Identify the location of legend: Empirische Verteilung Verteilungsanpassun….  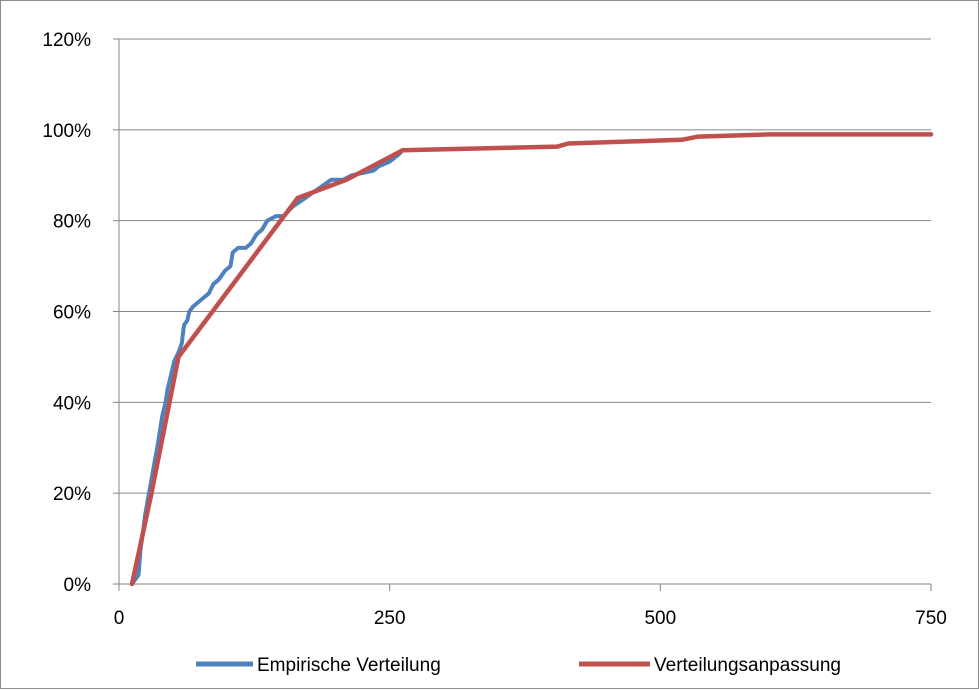
(518, 665).